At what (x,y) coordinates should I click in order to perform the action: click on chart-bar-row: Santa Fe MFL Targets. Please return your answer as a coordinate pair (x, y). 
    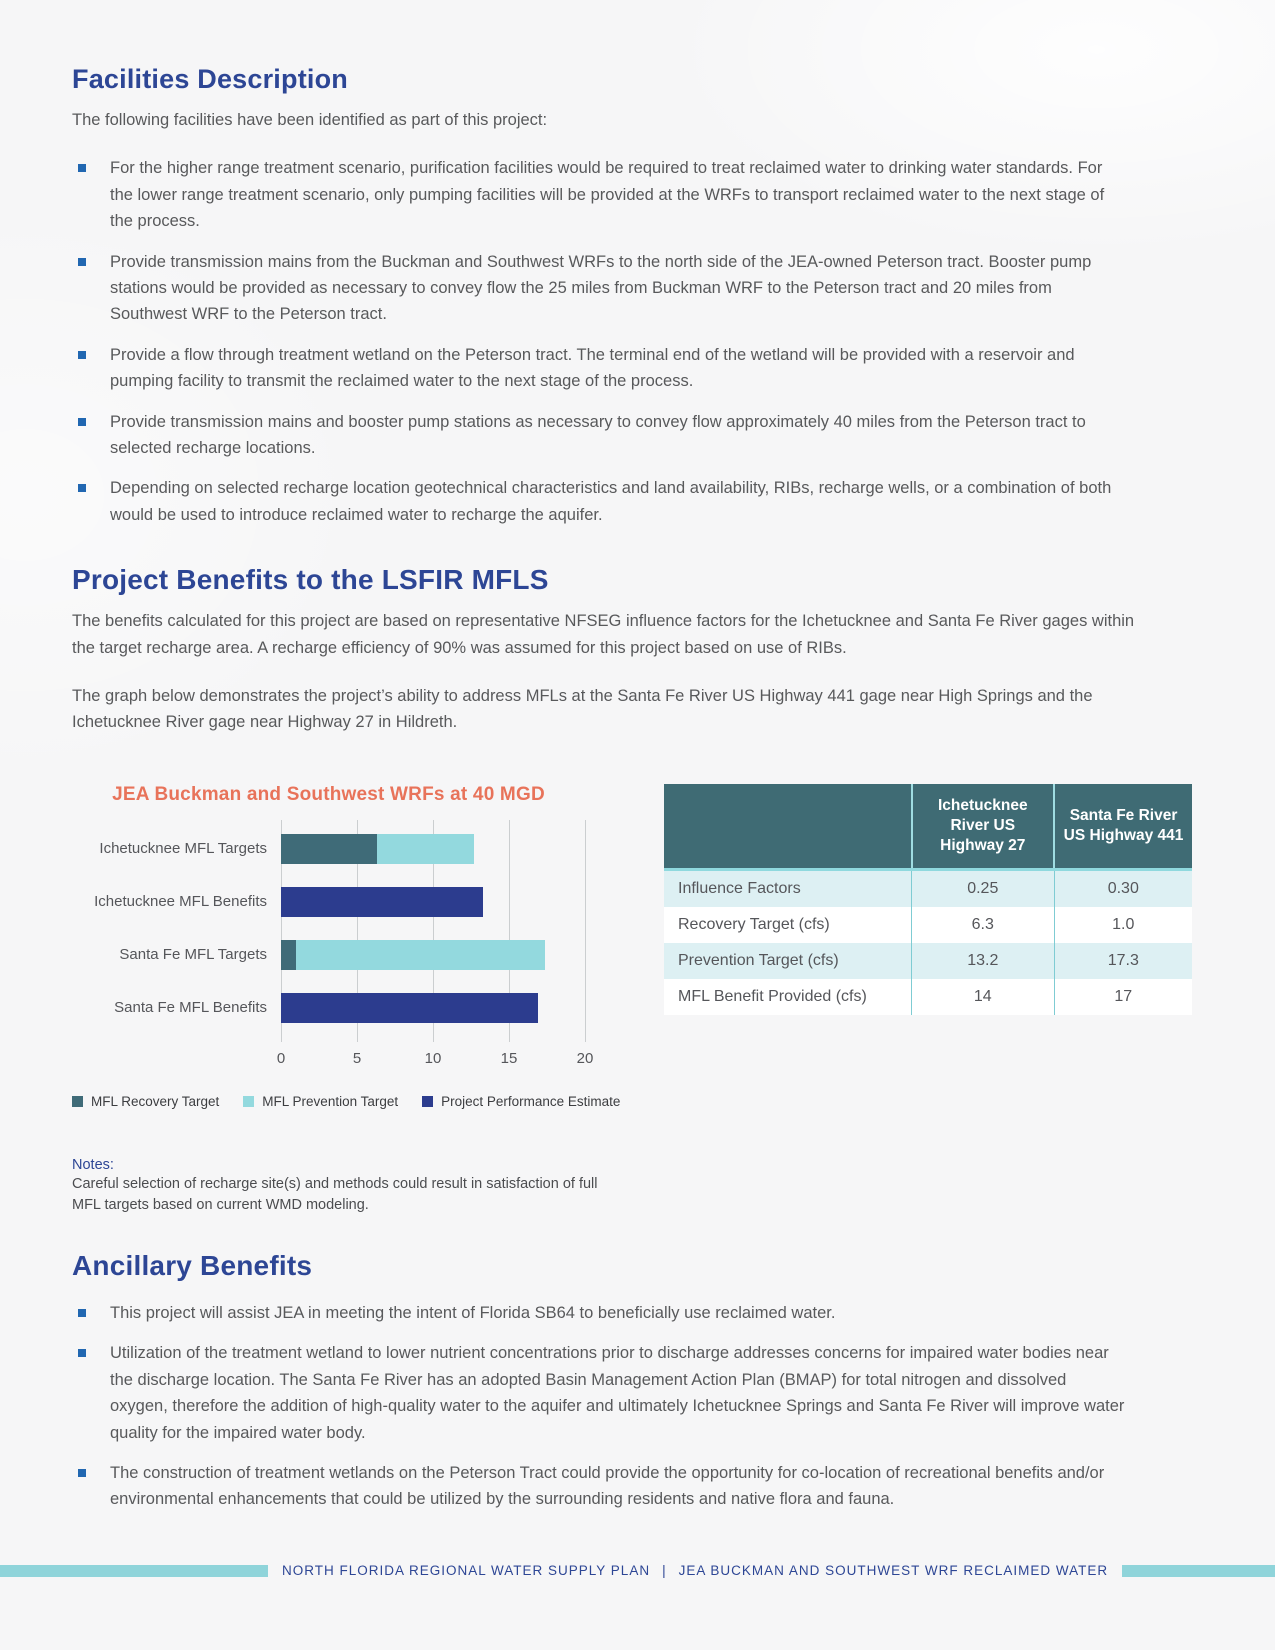
    Looking at the image, I should click on (352, 954).